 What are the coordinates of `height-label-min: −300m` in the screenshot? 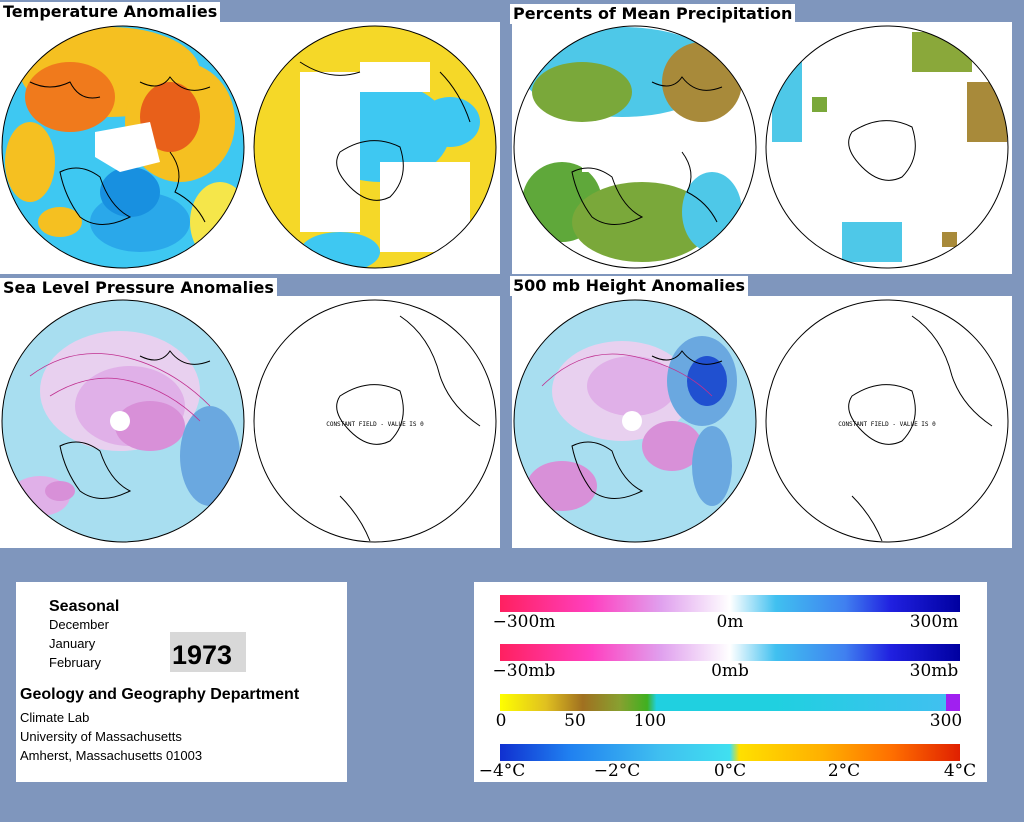 It's located at (524, 622).